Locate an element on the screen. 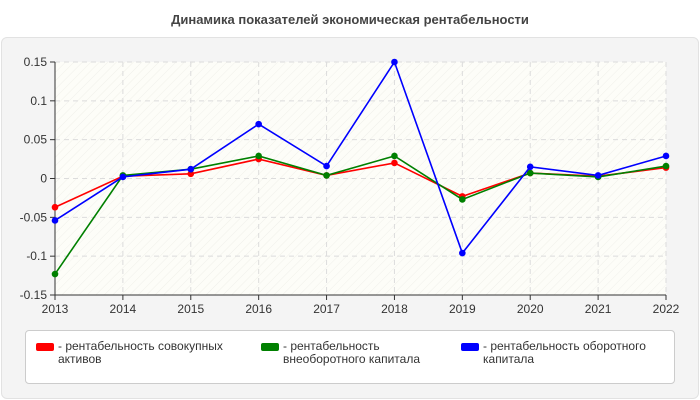 This screenshot has width=700, height=400. y-tick-label: 0 is located at coordinates (43, 179).